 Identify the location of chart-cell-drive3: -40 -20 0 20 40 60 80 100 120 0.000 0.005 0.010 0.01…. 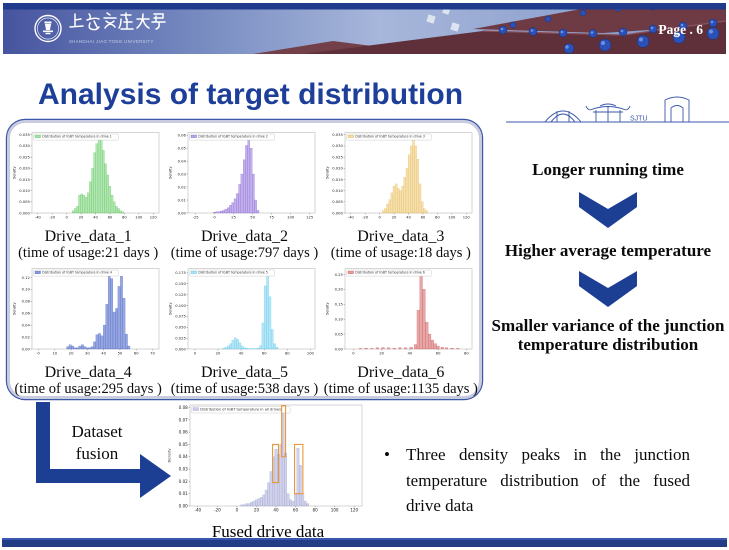
(401, 194).